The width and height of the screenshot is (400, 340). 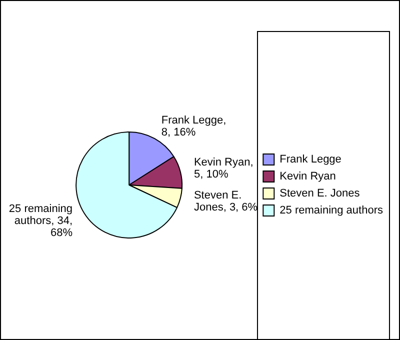 I want to click on data-label: Steven E. Jones, 3, 6%, so click(x=226, y=202).